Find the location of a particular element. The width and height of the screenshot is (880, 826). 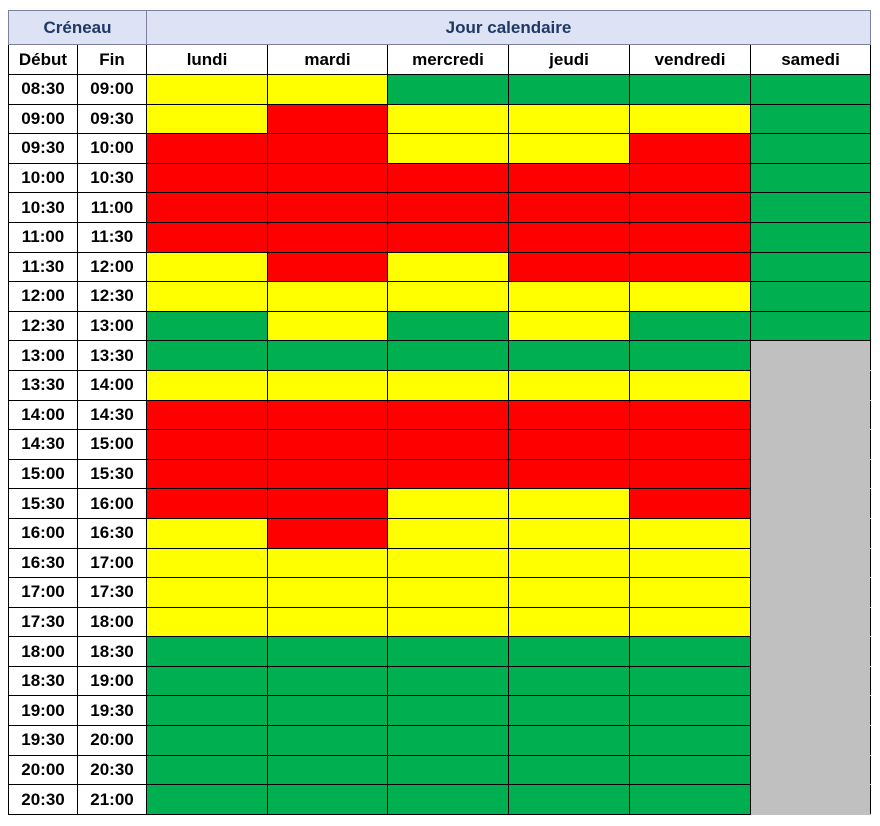

schedule-row: 13:00 13:30 is located at coordinates (440, 355).